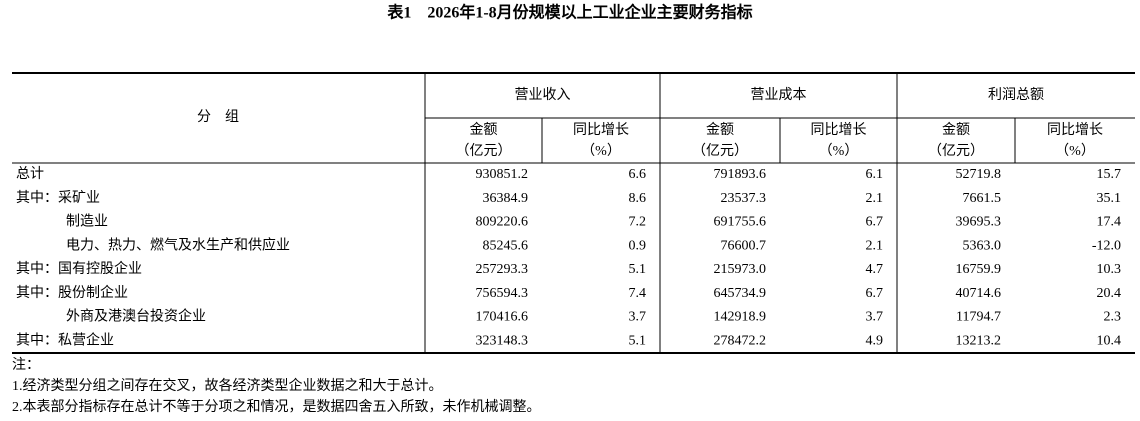 The image size is (1140, 421). I want to click on cell-value: 170416.6, so click(502, 317).